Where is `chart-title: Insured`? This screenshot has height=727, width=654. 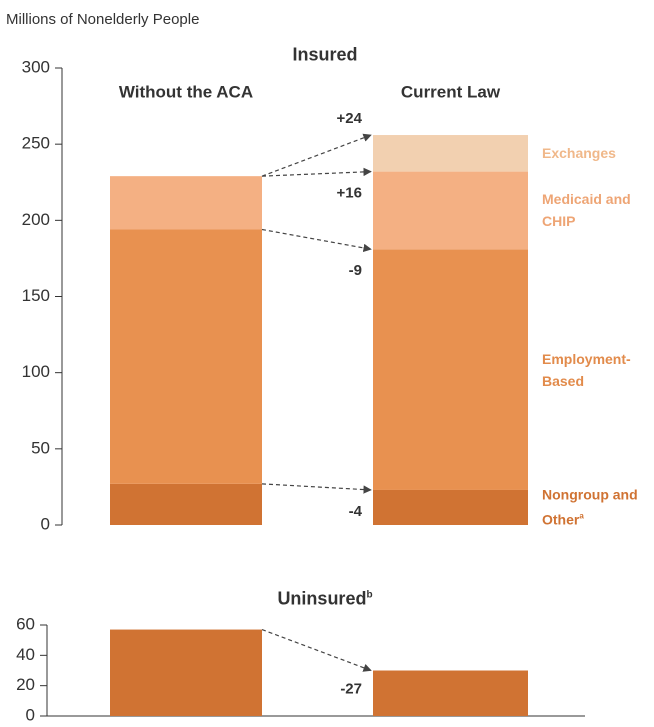
chart-title: Insured is located at coordinates (324, 55).